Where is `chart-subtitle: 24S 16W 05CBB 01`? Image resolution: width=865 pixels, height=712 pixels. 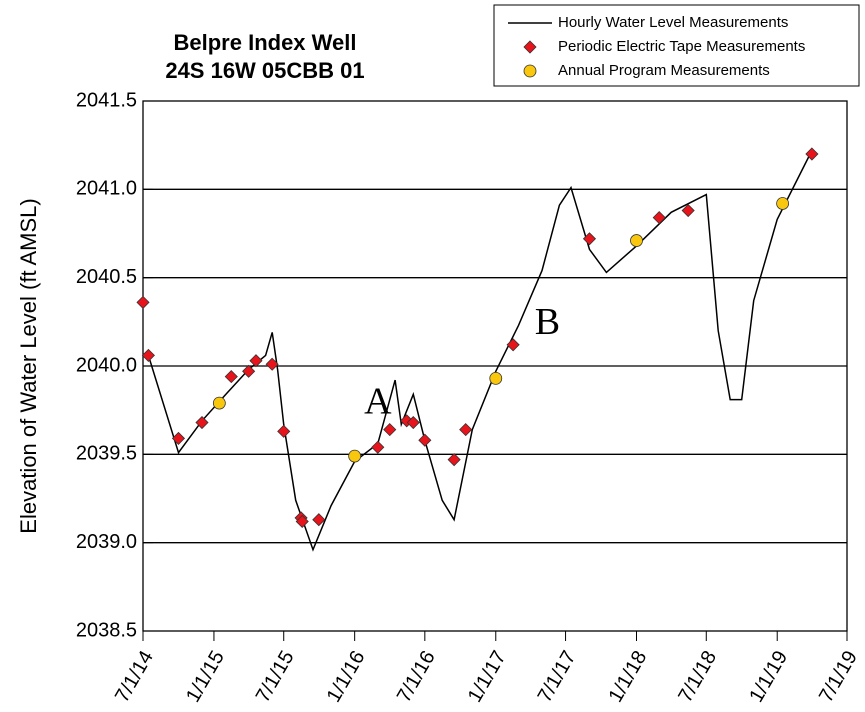 chart-subtitle: 24S 16W 05CBB 01 is located at coordinates (264, 70).